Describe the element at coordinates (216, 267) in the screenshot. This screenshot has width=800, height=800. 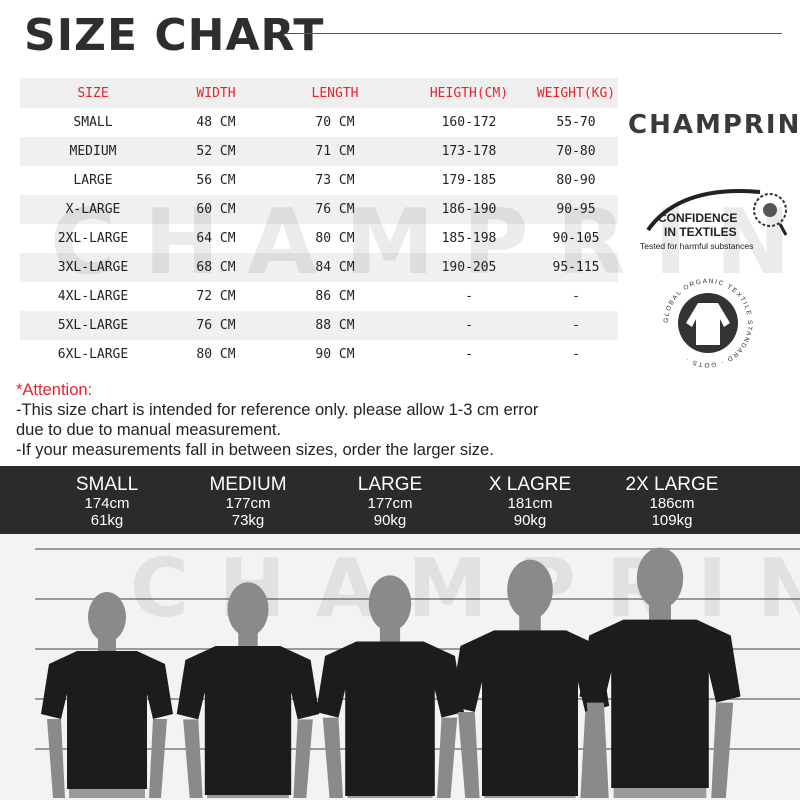
I see `table-cell: 68 CM` at that location.